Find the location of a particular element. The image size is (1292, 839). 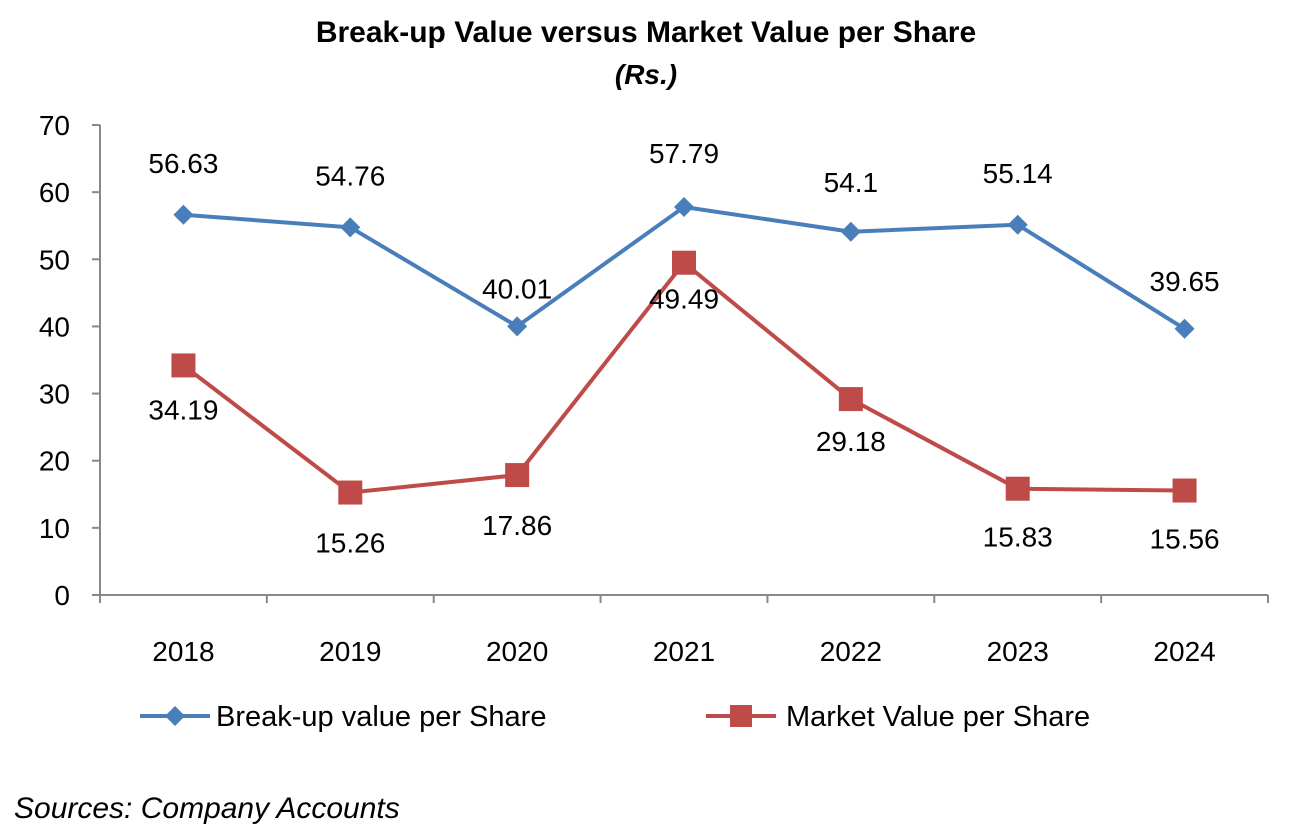

legend-item-market: Market Value per Share is located at coordinates (898, 717).